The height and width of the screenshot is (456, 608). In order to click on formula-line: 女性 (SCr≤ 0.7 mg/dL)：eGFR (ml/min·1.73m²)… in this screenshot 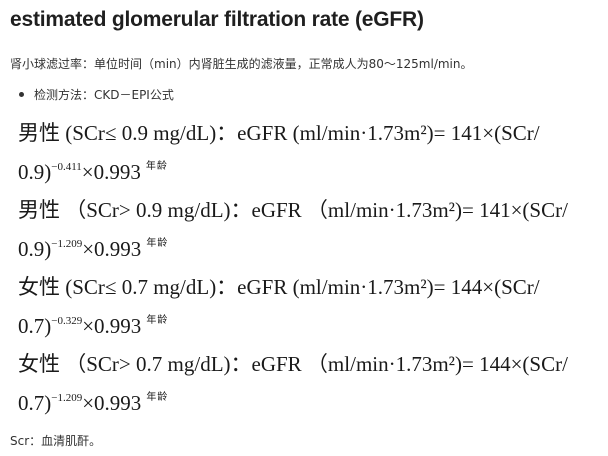, I will do `click(279, 287)`.